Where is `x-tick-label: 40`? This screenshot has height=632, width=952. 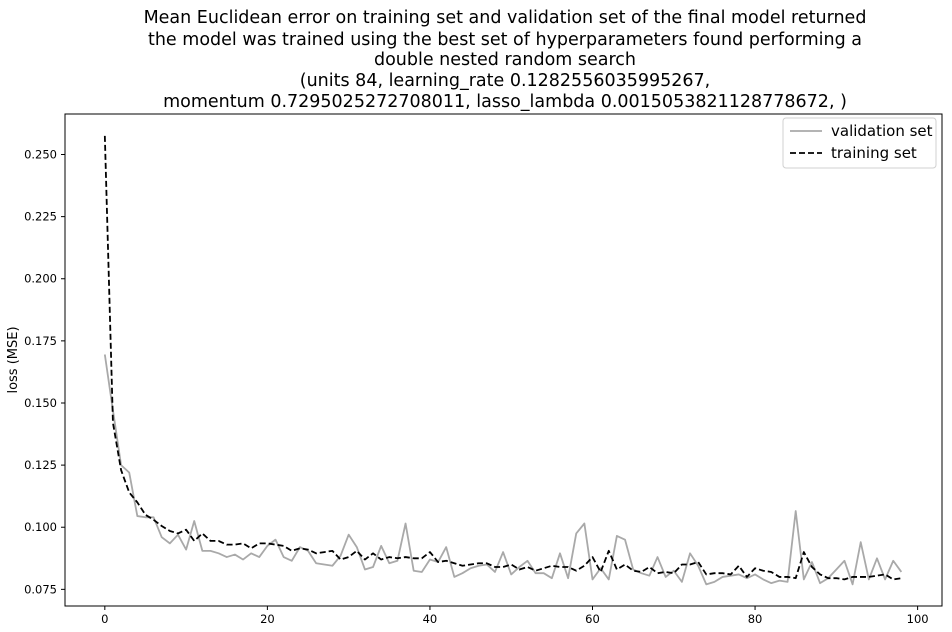
x-tick-label: 40 is located at coordinates (430, 619).